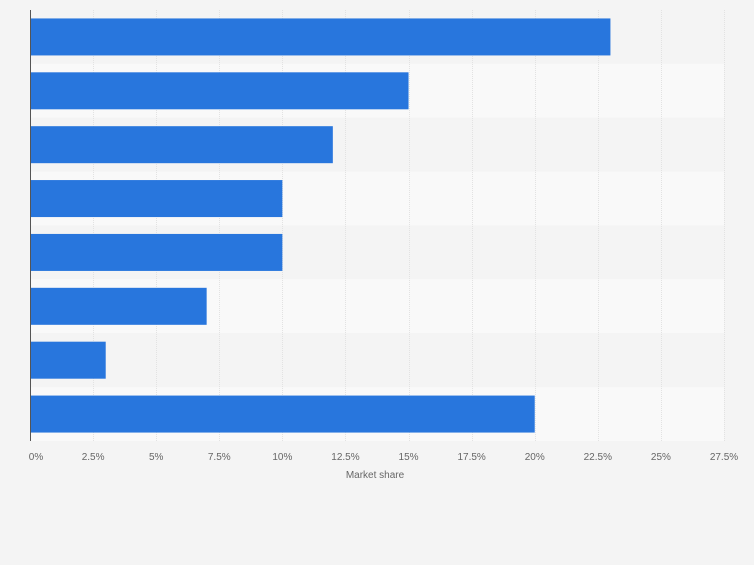 Image resolution: width=754 pixels, height=565 pixels. Describe the element at coordinates (661, 457) in the screenshot. I see `x-tick-label: 25%` at that location.